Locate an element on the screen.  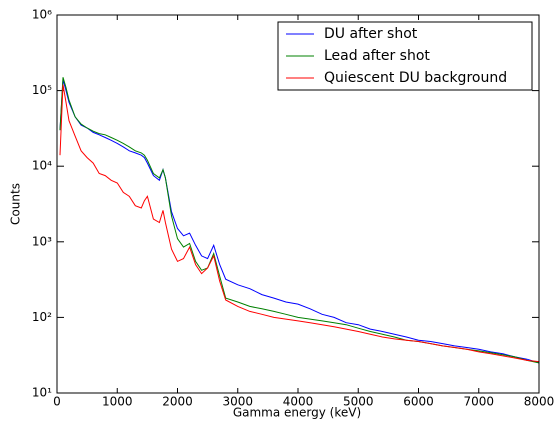
x-tick-label: 6000 is located at coordinates (418, 402).